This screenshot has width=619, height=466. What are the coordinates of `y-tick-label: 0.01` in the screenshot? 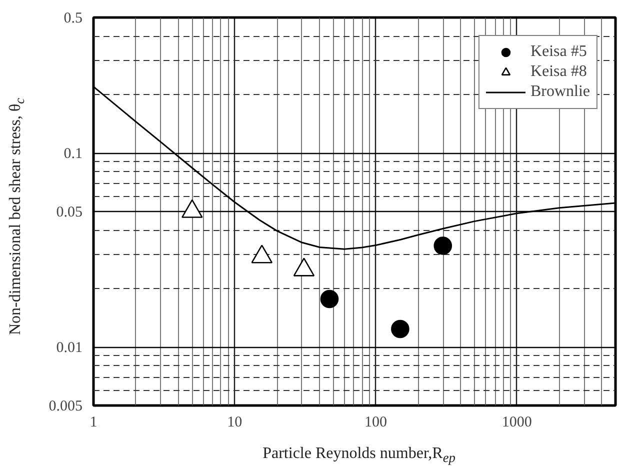 It's located at (69, 348).